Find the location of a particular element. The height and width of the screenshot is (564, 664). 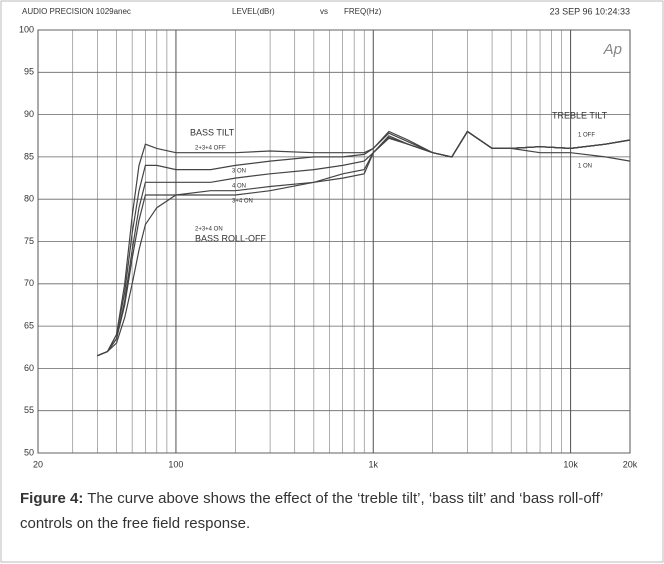

header-x-label: FREQ(Hz) is located at coordinates (363, 11).